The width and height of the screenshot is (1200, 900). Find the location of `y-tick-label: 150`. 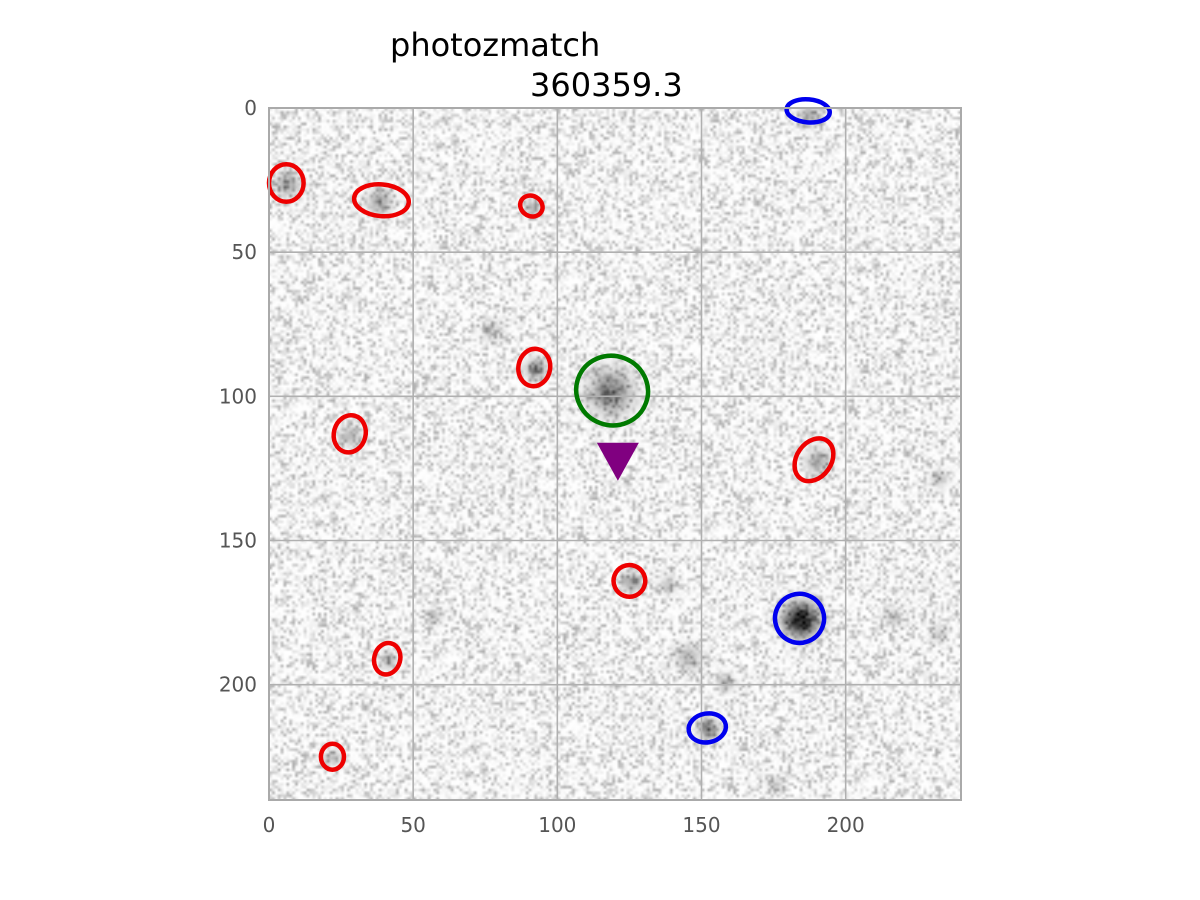

y-tick-label: 150 is located at coordinates (238, 541).